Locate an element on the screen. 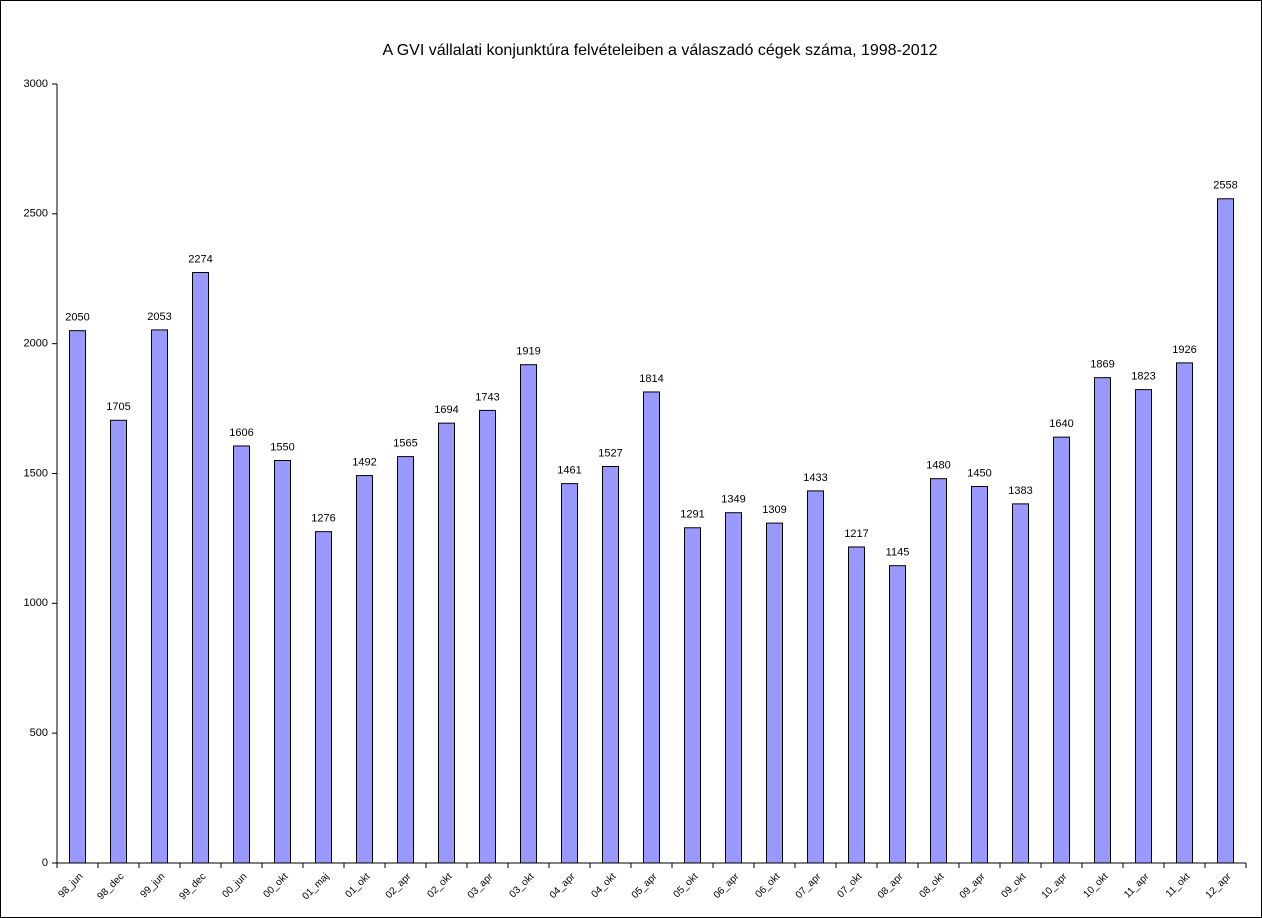  value-label: 1550 is located at coordinates (282, 447).